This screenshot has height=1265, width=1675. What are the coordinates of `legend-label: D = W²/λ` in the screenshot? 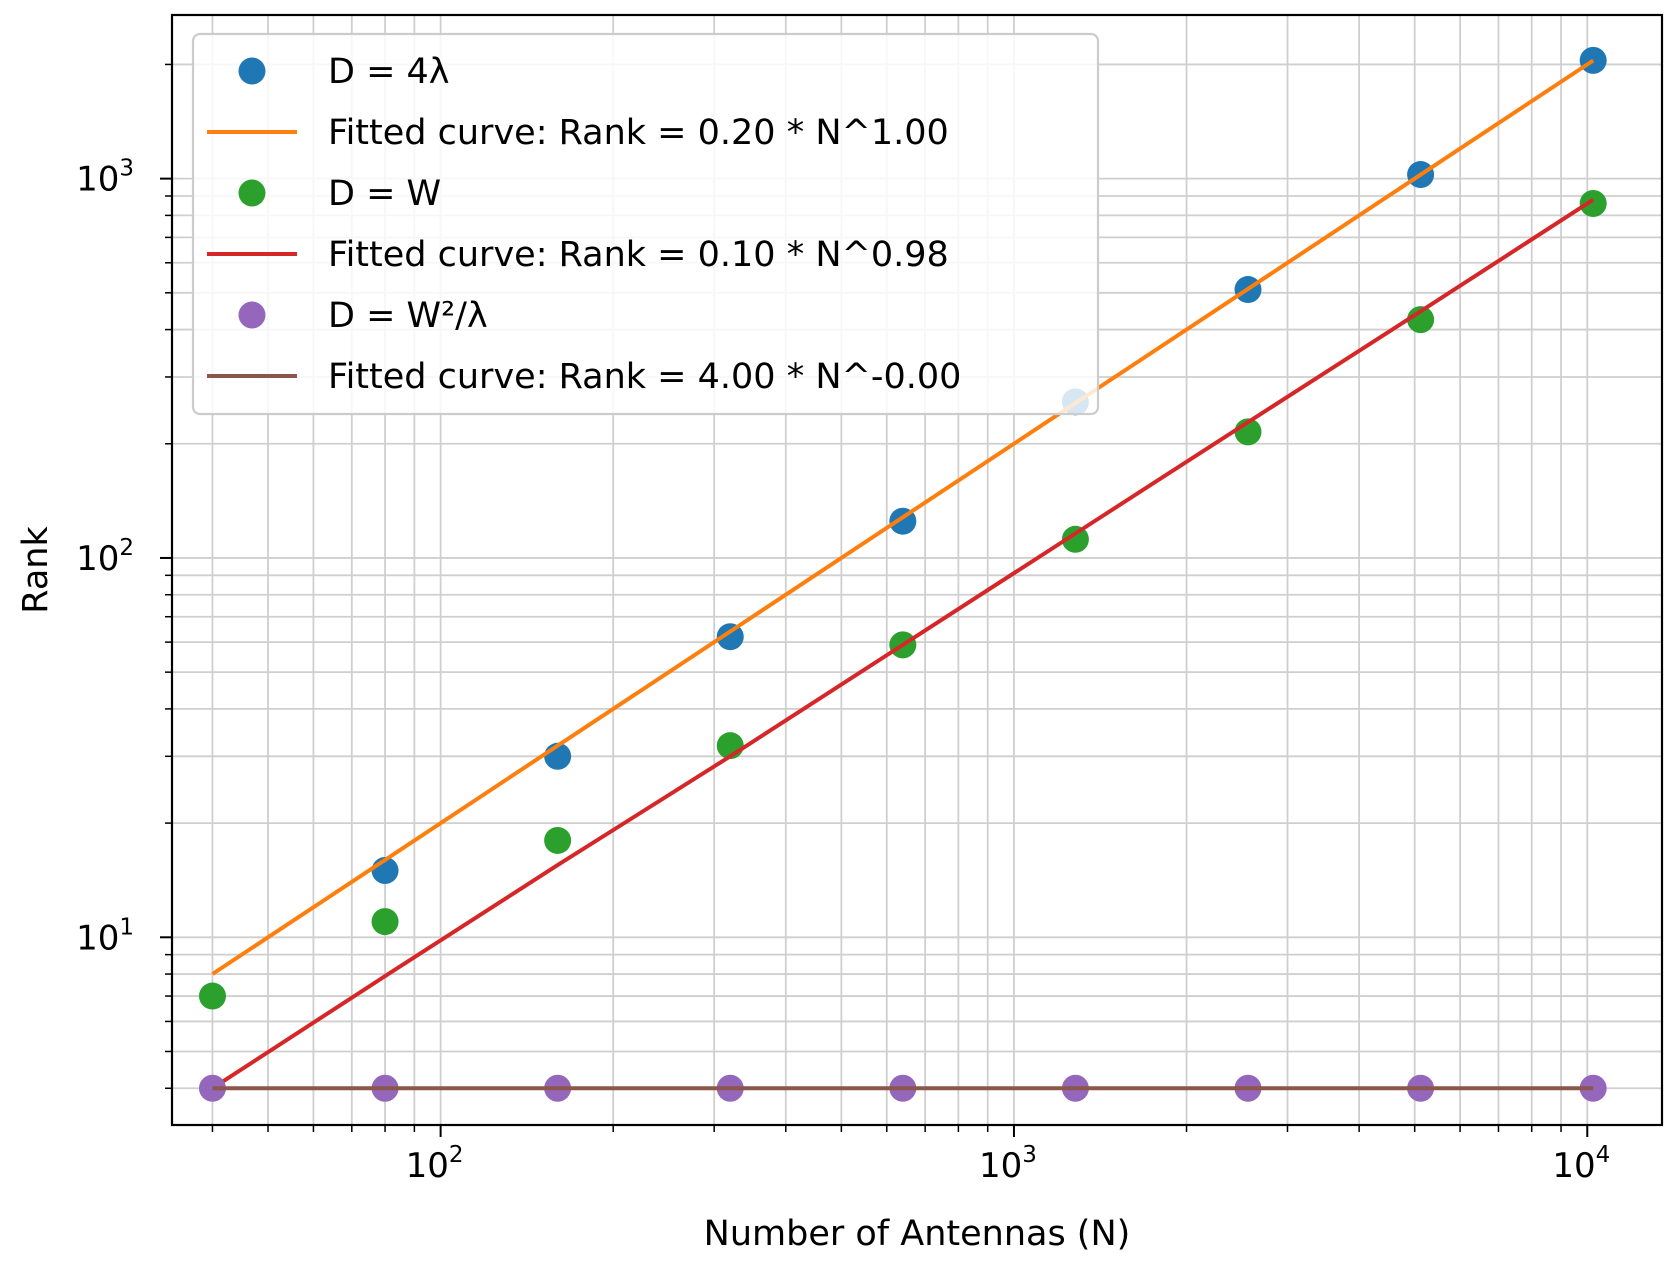 It's located at (408, 316).